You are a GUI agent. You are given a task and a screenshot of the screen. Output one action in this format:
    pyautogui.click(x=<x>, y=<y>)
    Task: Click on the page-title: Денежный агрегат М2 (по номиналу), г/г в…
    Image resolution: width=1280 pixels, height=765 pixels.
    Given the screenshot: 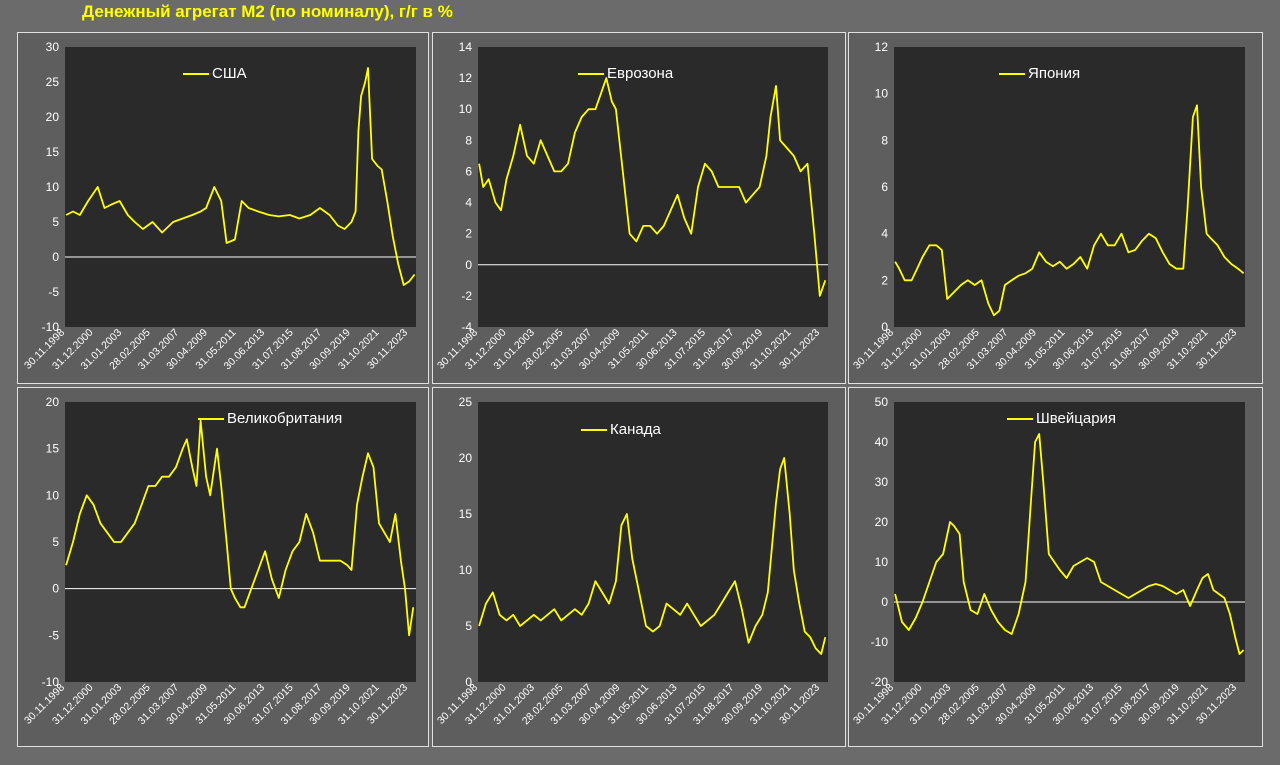 What is the action you would take?
    pyautogui.click(x=267, y=11)
    